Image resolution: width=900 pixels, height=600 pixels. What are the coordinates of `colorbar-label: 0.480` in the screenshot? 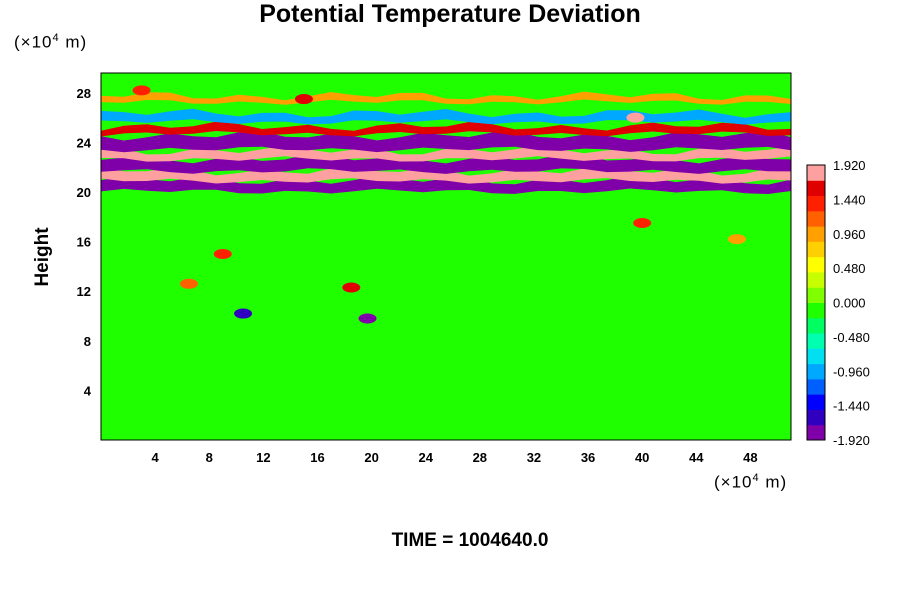 It's located at (849, 268).